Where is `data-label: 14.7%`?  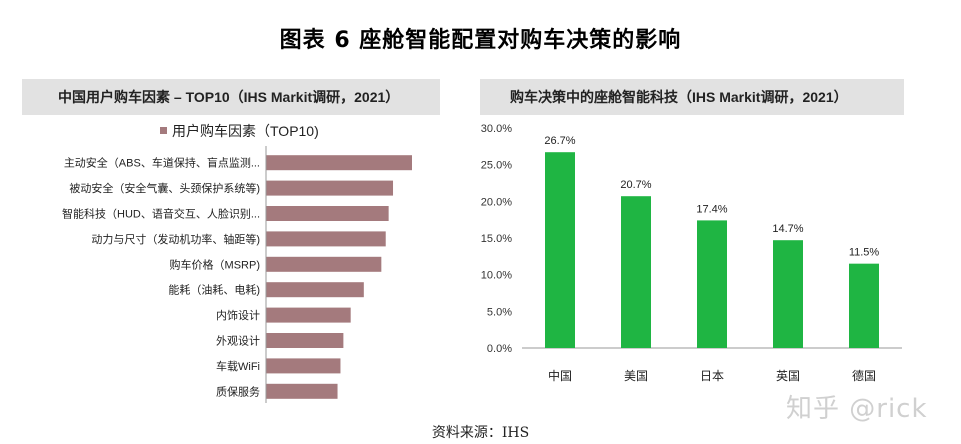
data-label: 14.7% is located at coordinates (787, 229).